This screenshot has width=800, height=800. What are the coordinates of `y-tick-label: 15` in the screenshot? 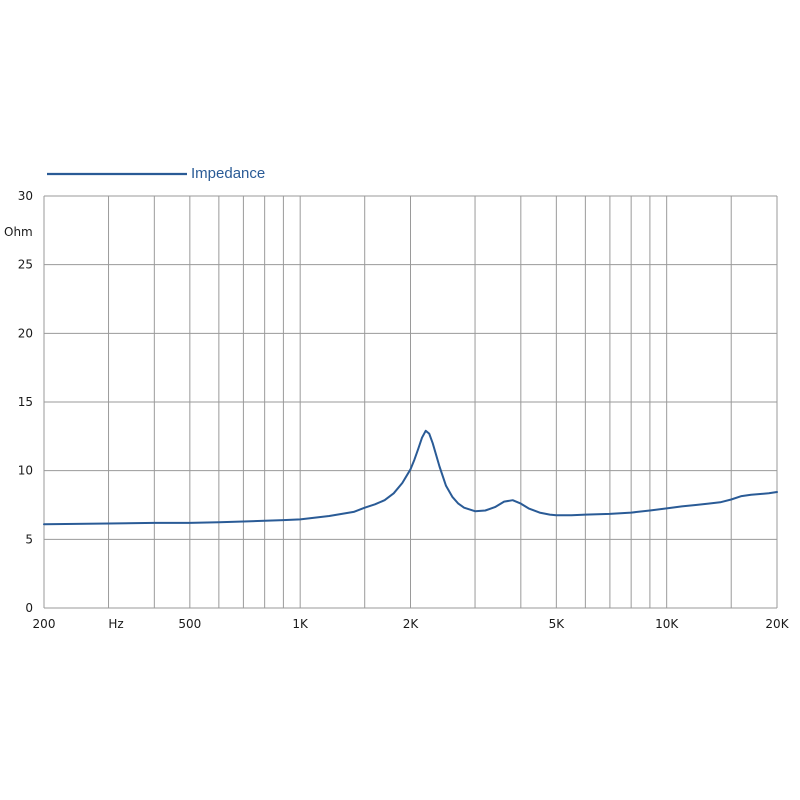 It's located at (25, 402).